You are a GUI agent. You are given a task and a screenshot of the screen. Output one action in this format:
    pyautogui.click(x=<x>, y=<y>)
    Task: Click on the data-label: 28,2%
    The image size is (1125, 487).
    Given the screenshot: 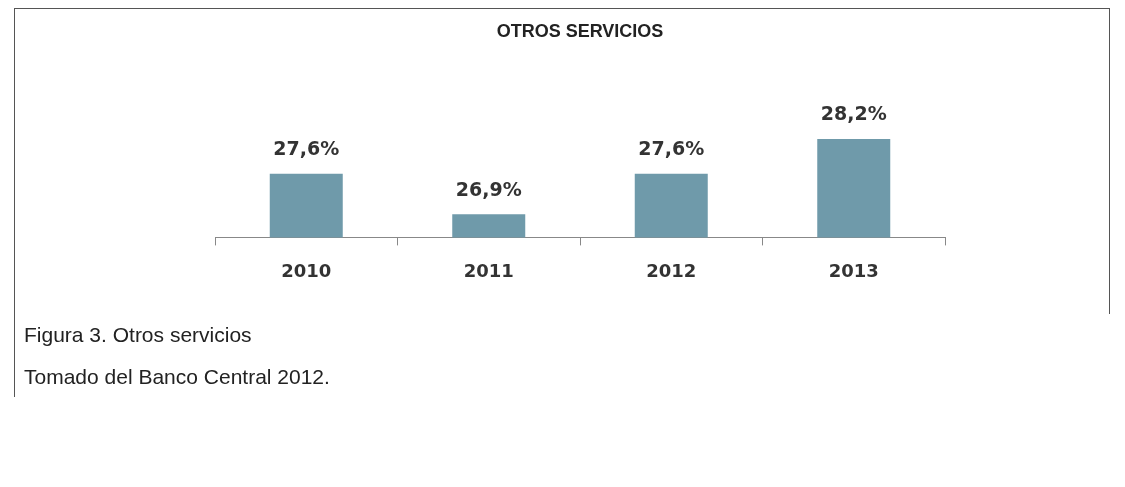 What is the action you would take?
    pyautogui.click(x=853, y=113)
    